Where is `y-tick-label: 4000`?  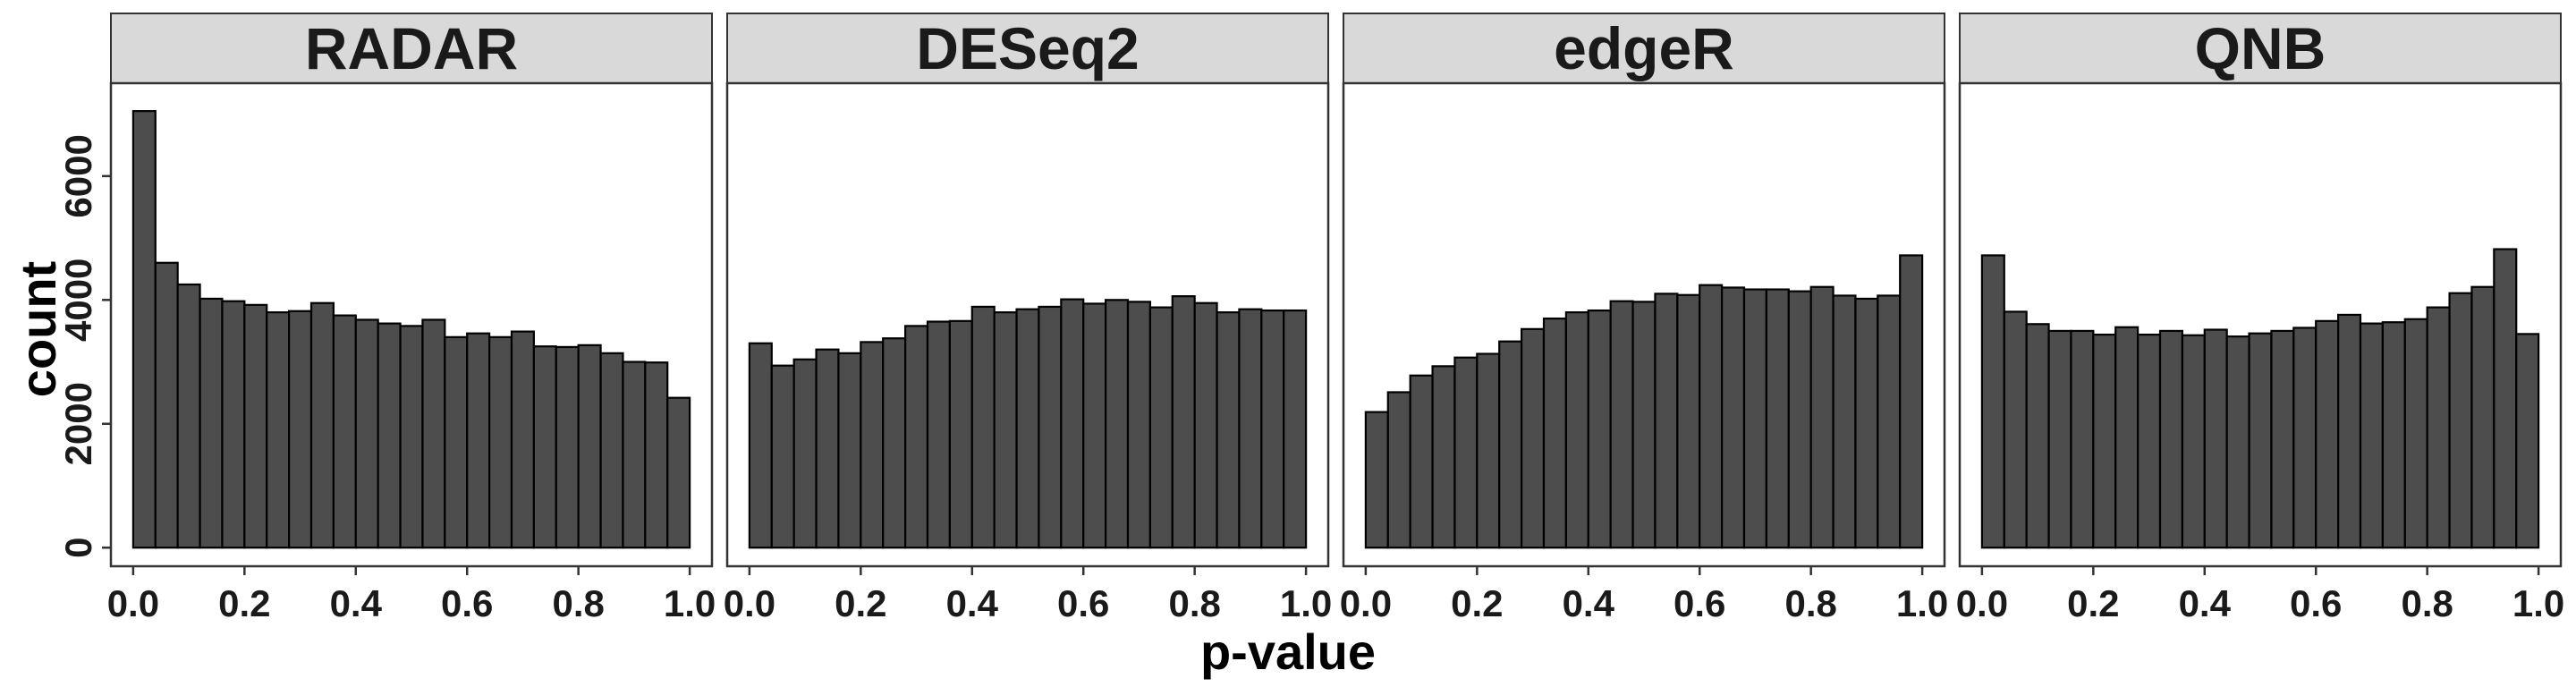 y-tick-label: 4000 is located at coordinates (78, 300).